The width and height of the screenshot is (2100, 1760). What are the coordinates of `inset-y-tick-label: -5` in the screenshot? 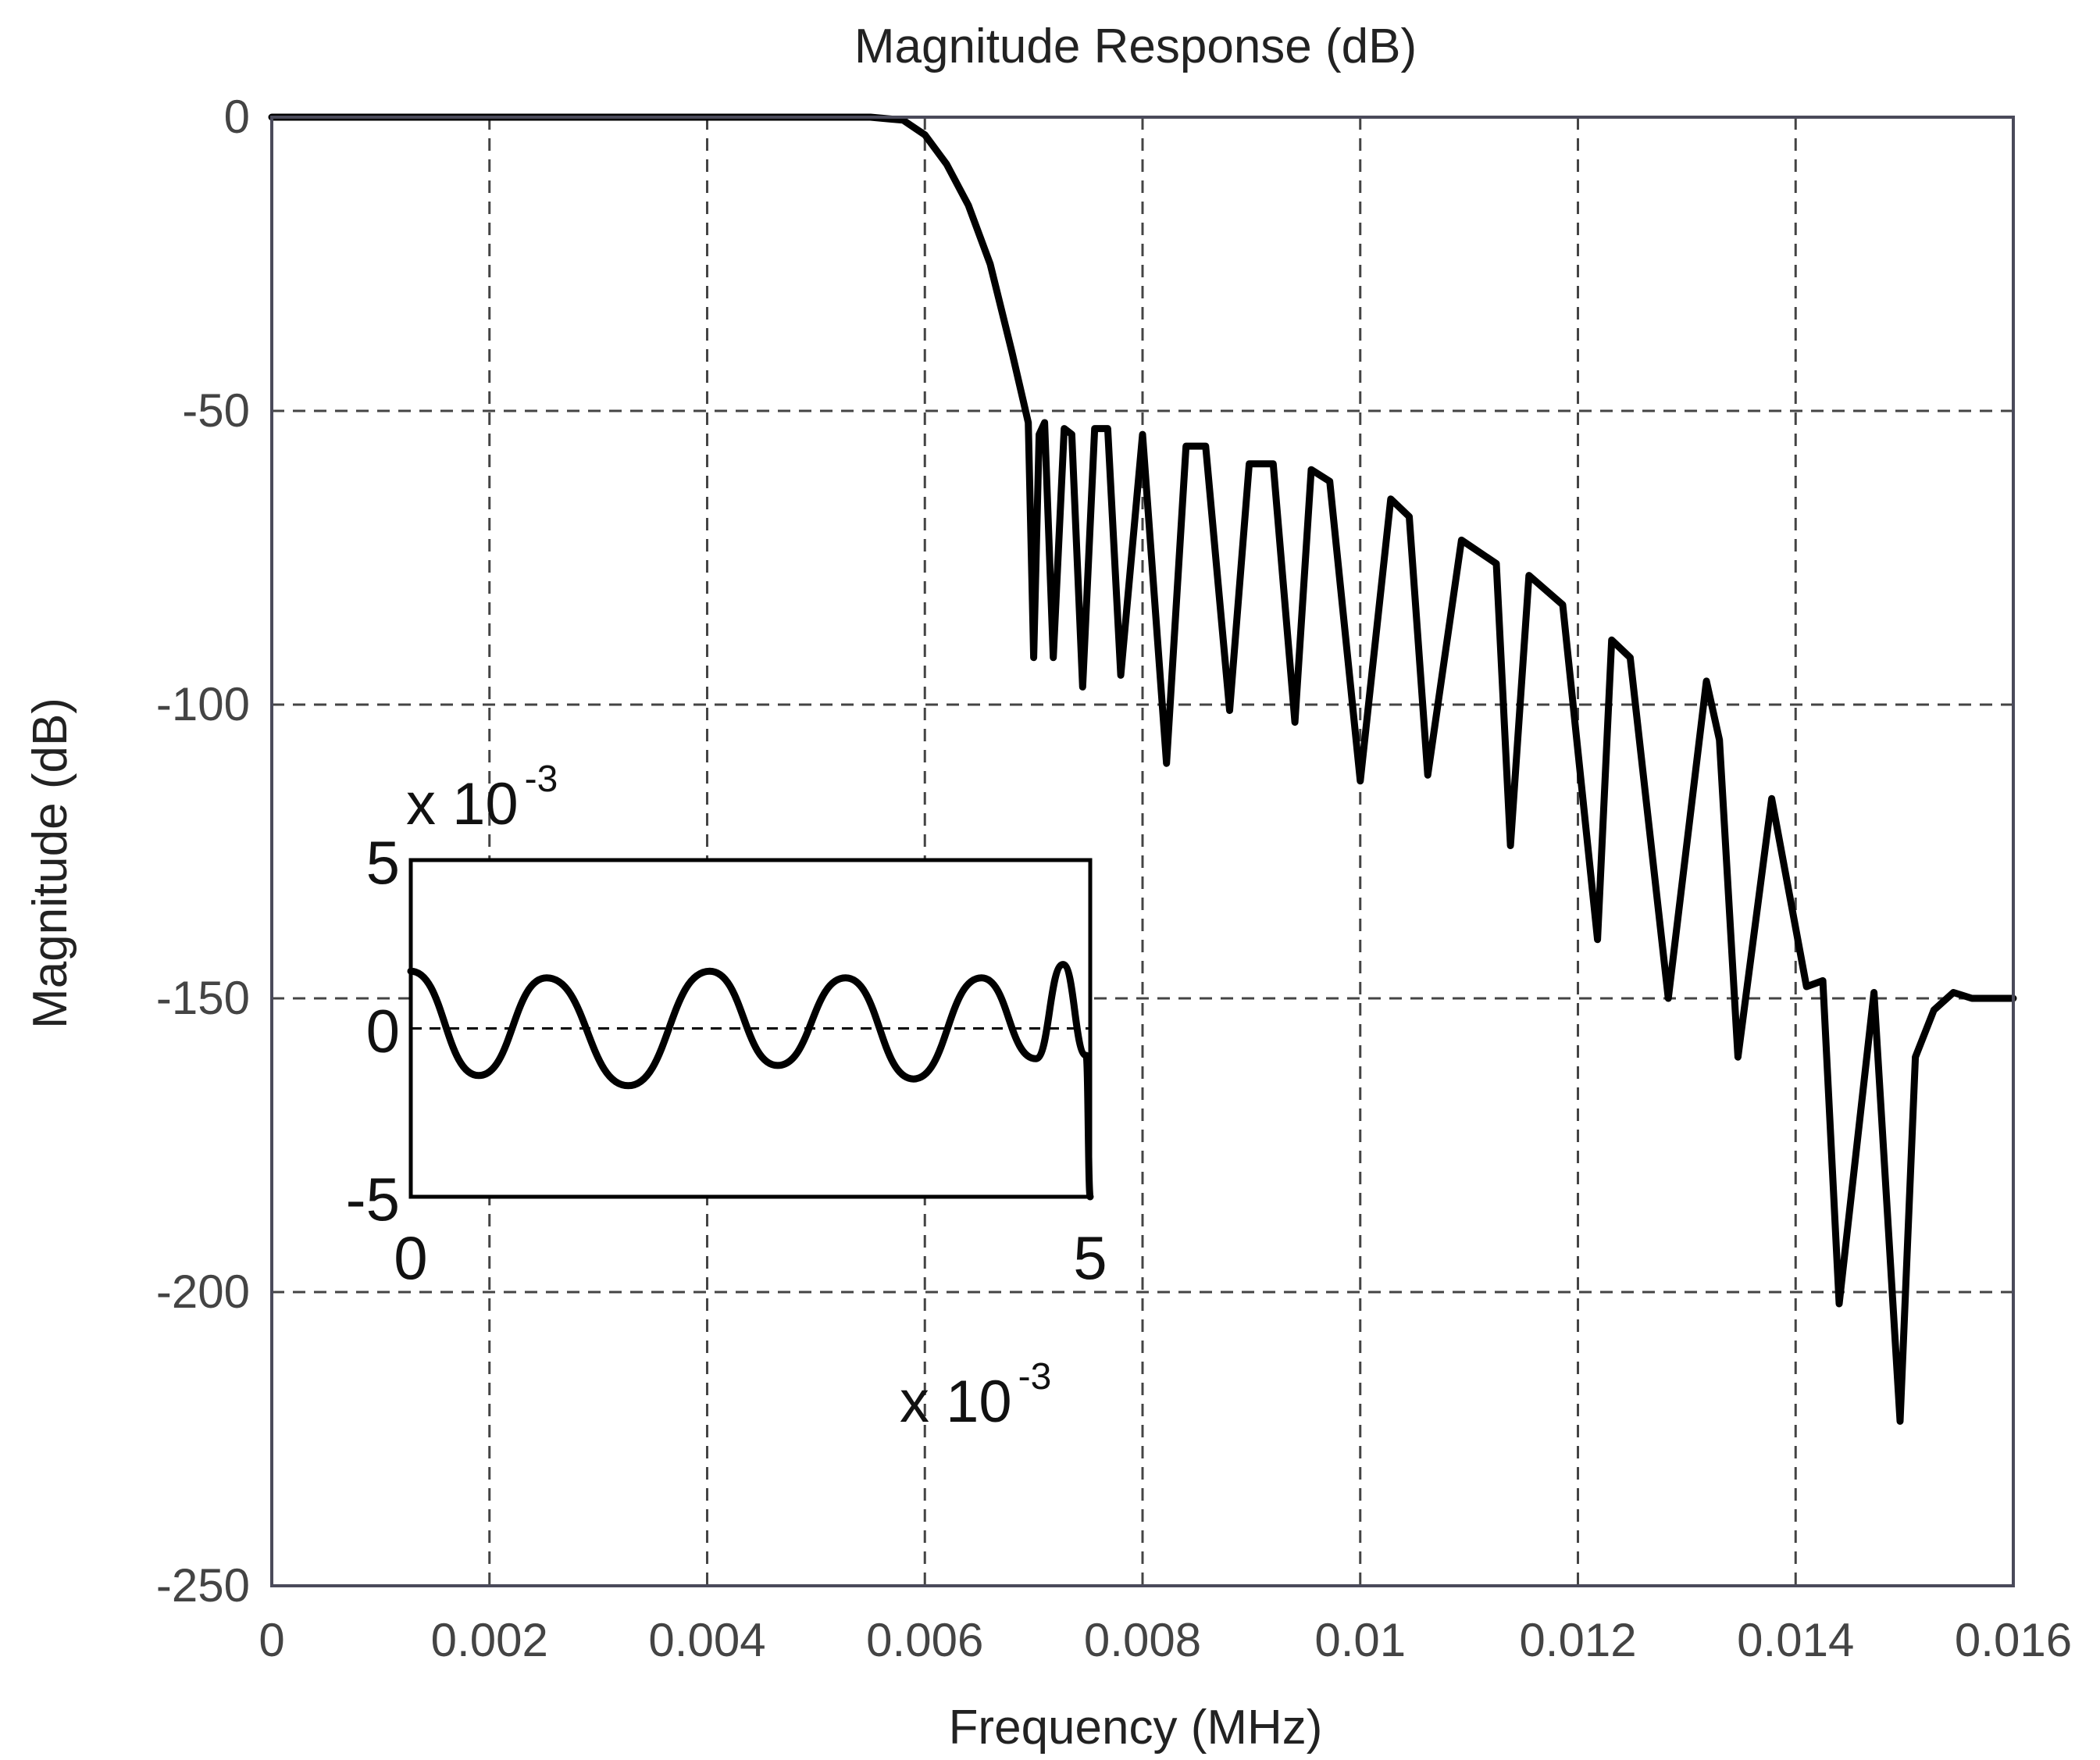 It's located at (373, 1199).